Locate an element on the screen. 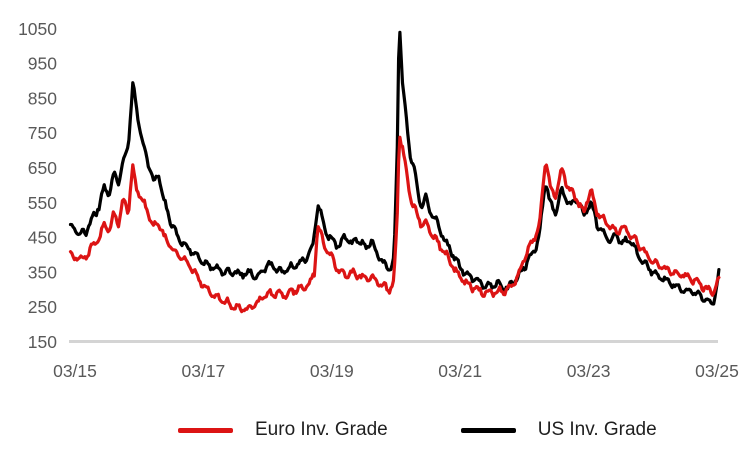 The image size is (752, 459). legend-item-euro: Euro Inv. Grade is located at coordinates (283, 430).